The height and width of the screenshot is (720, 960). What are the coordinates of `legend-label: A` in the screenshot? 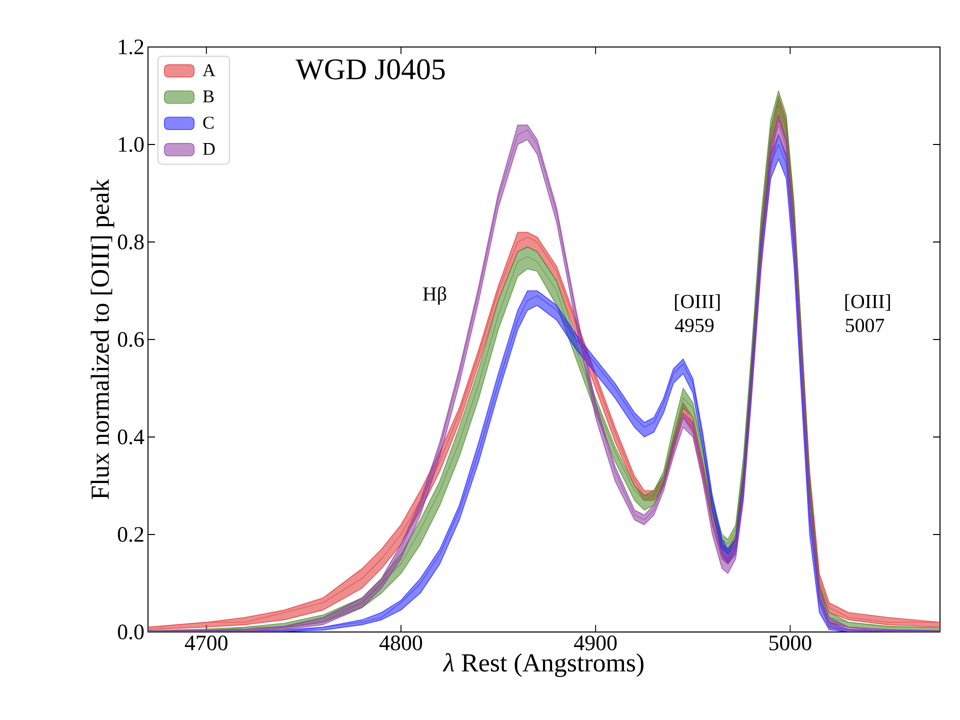 It's located at (209, 70).